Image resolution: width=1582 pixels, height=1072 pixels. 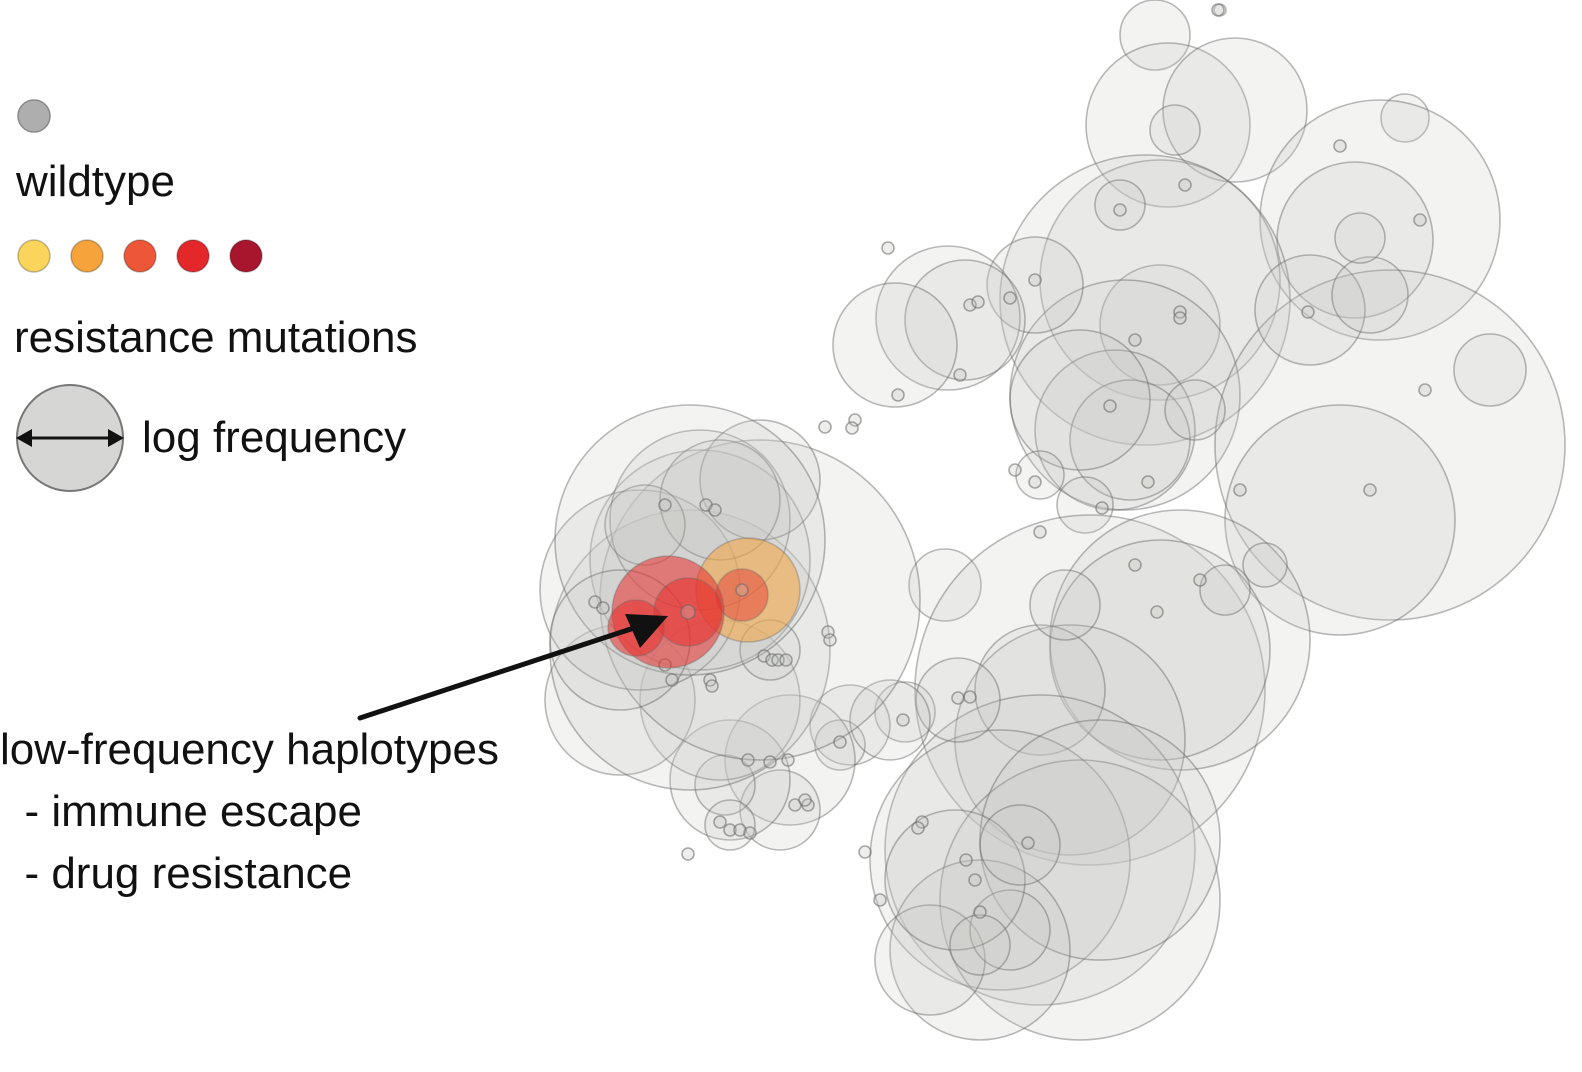 What do you see at coordinates (176, 873) in the screenshot?
I see `annotation-line-3: - drug resistance` at bounding box center [176, 873].